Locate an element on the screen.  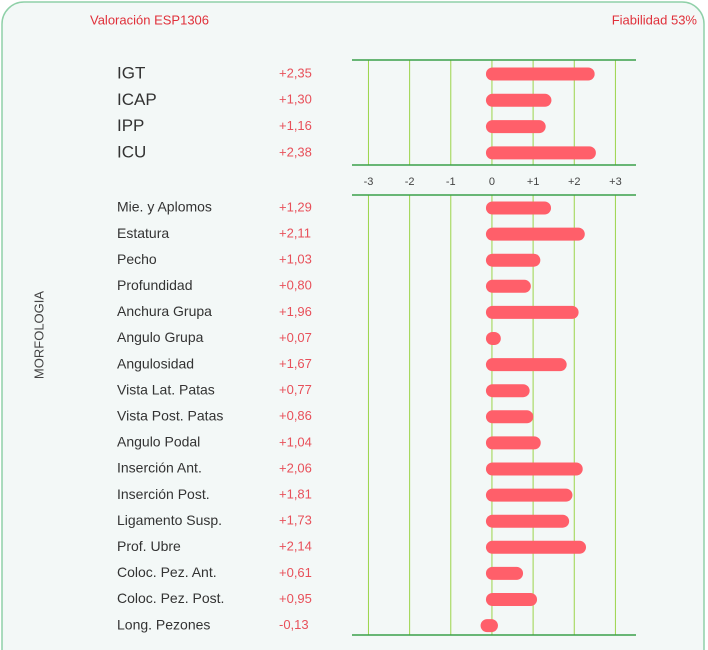
value-label: +1,96 is located at coordinates (295, 311).